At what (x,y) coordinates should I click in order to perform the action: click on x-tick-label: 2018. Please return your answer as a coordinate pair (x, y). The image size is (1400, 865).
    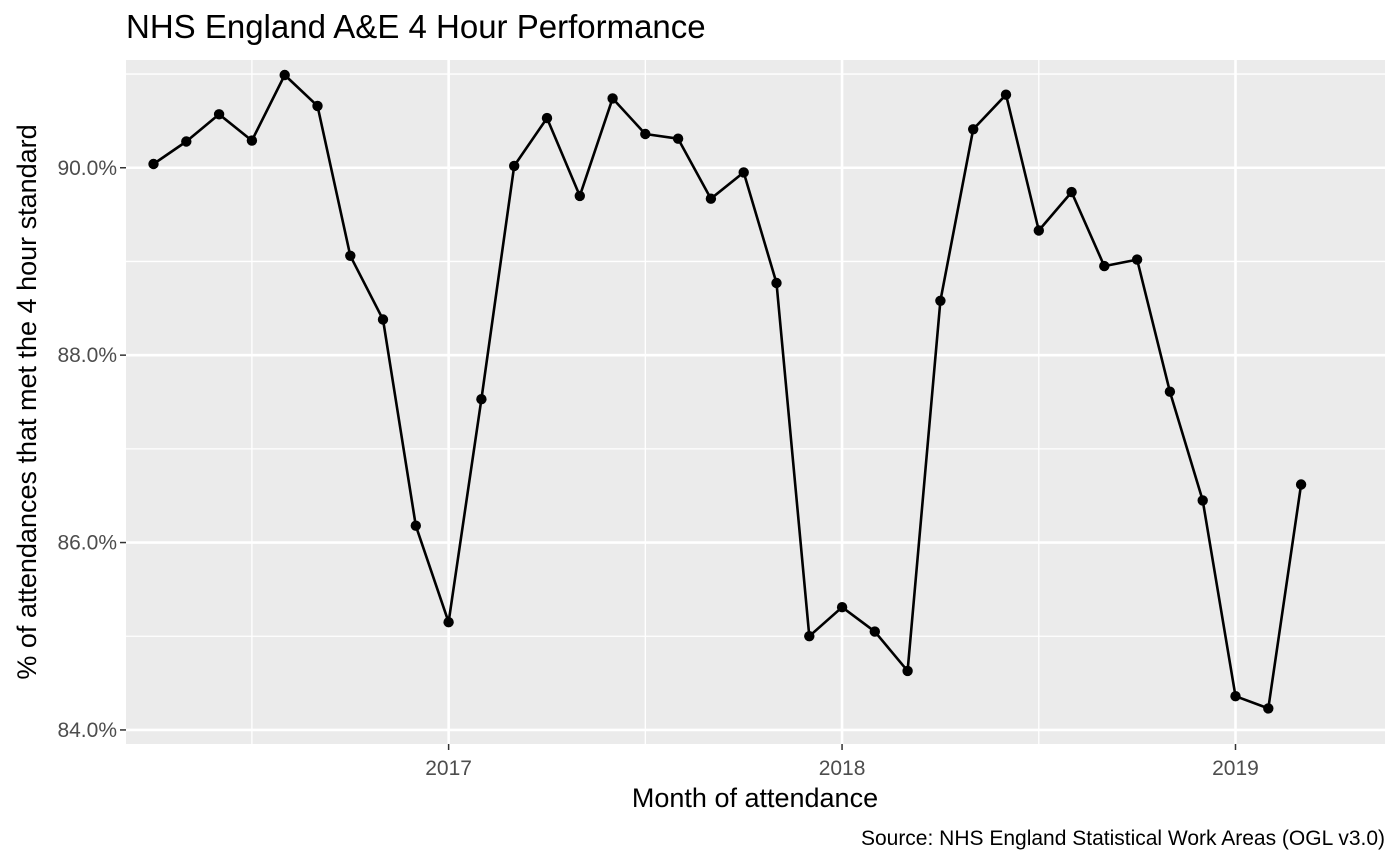
    Looking at the image, I should click on (842, 768).